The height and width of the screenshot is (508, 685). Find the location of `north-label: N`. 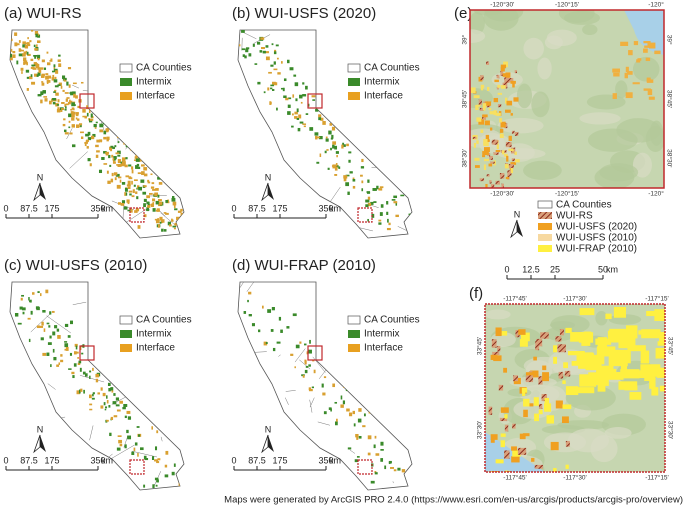

north-label: N is located at coordinates (517, 214).